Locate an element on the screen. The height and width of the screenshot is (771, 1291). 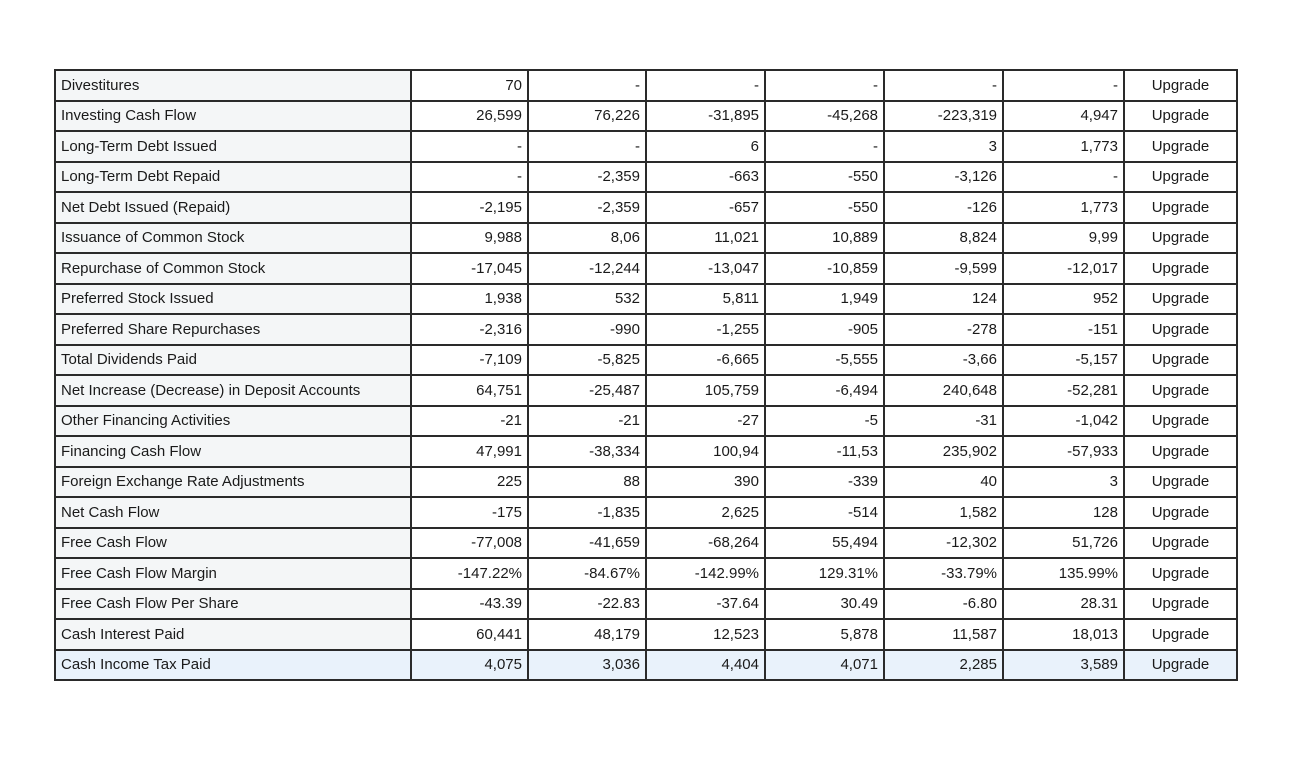
row-label-cell: Free Cash Flow Margin is located at coordinates (233, 573).